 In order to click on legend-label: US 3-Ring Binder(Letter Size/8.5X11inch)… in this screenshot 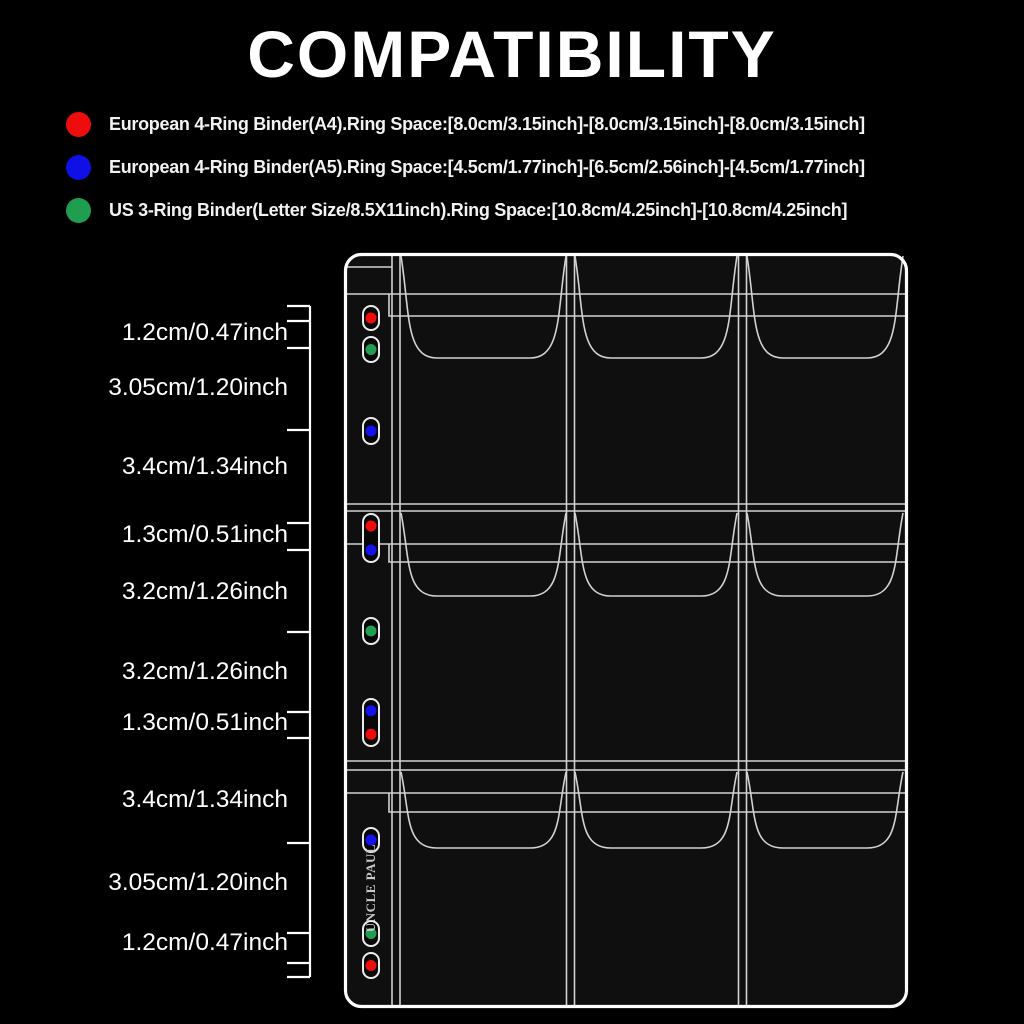, I will do `click(478, 210)`.